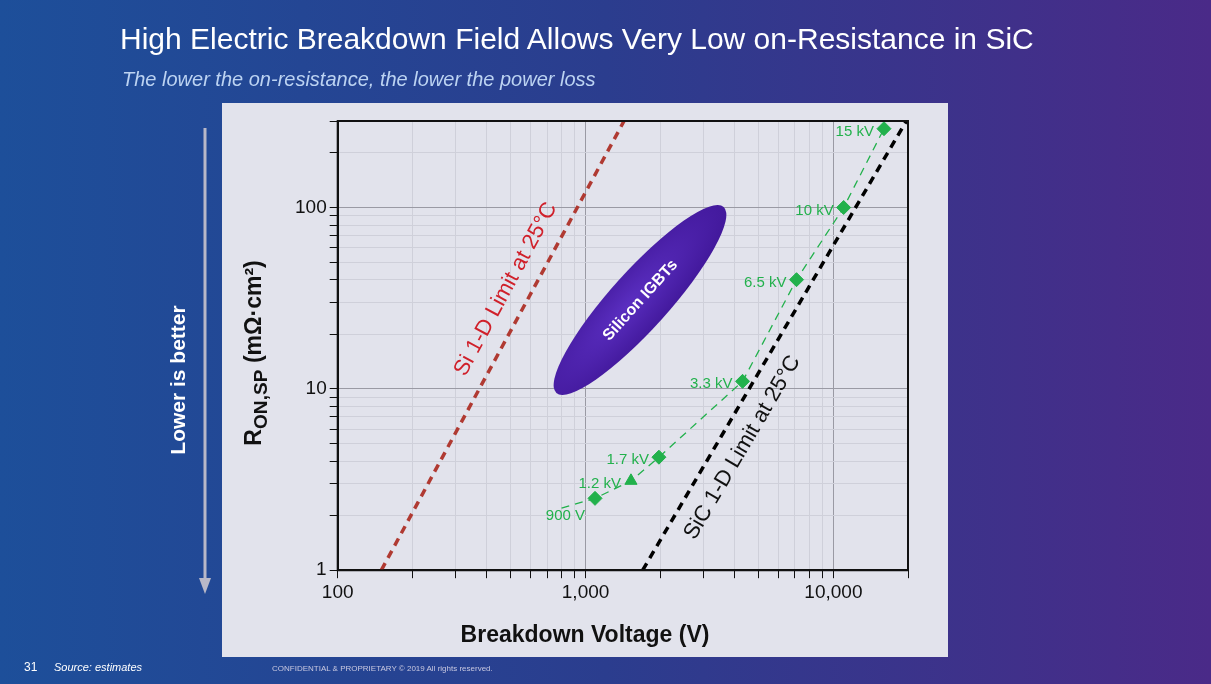 This screenshot has height=684, width=1211. Describe the element at coordinates (316, 388) in the screenshot. I see `y-tick-label: 10` at that location.